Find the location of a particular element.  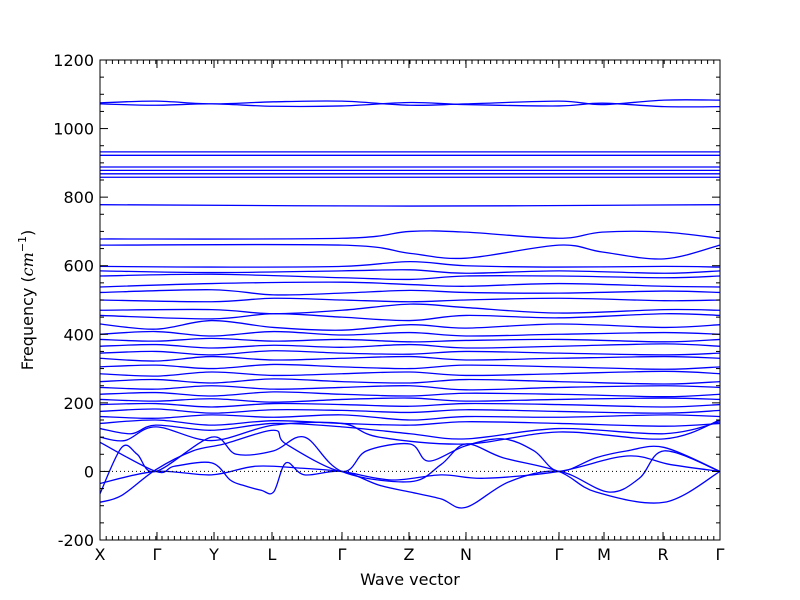

y-tick-label: 1000 is located at coordinates (73, 129).